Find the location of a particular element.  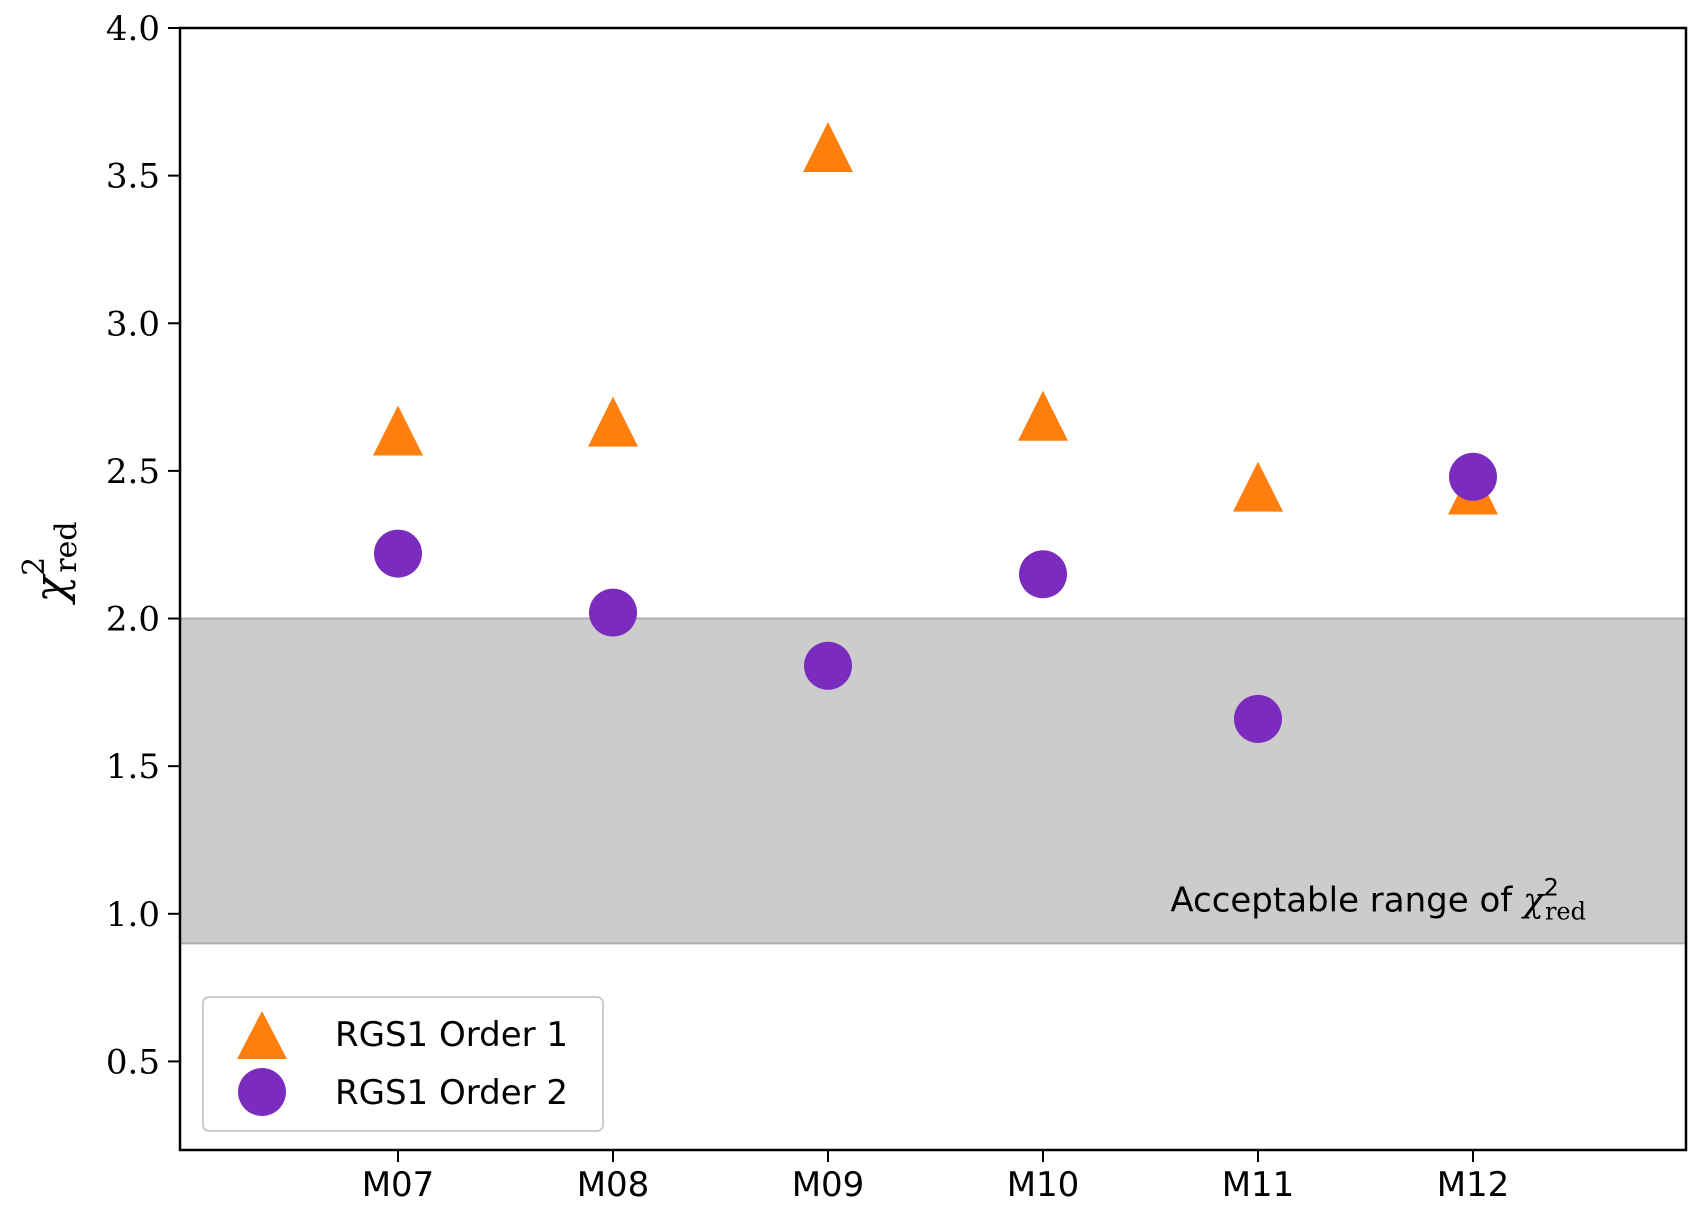

y-tick-label: 2.5 is located at coordinates (133, 472).